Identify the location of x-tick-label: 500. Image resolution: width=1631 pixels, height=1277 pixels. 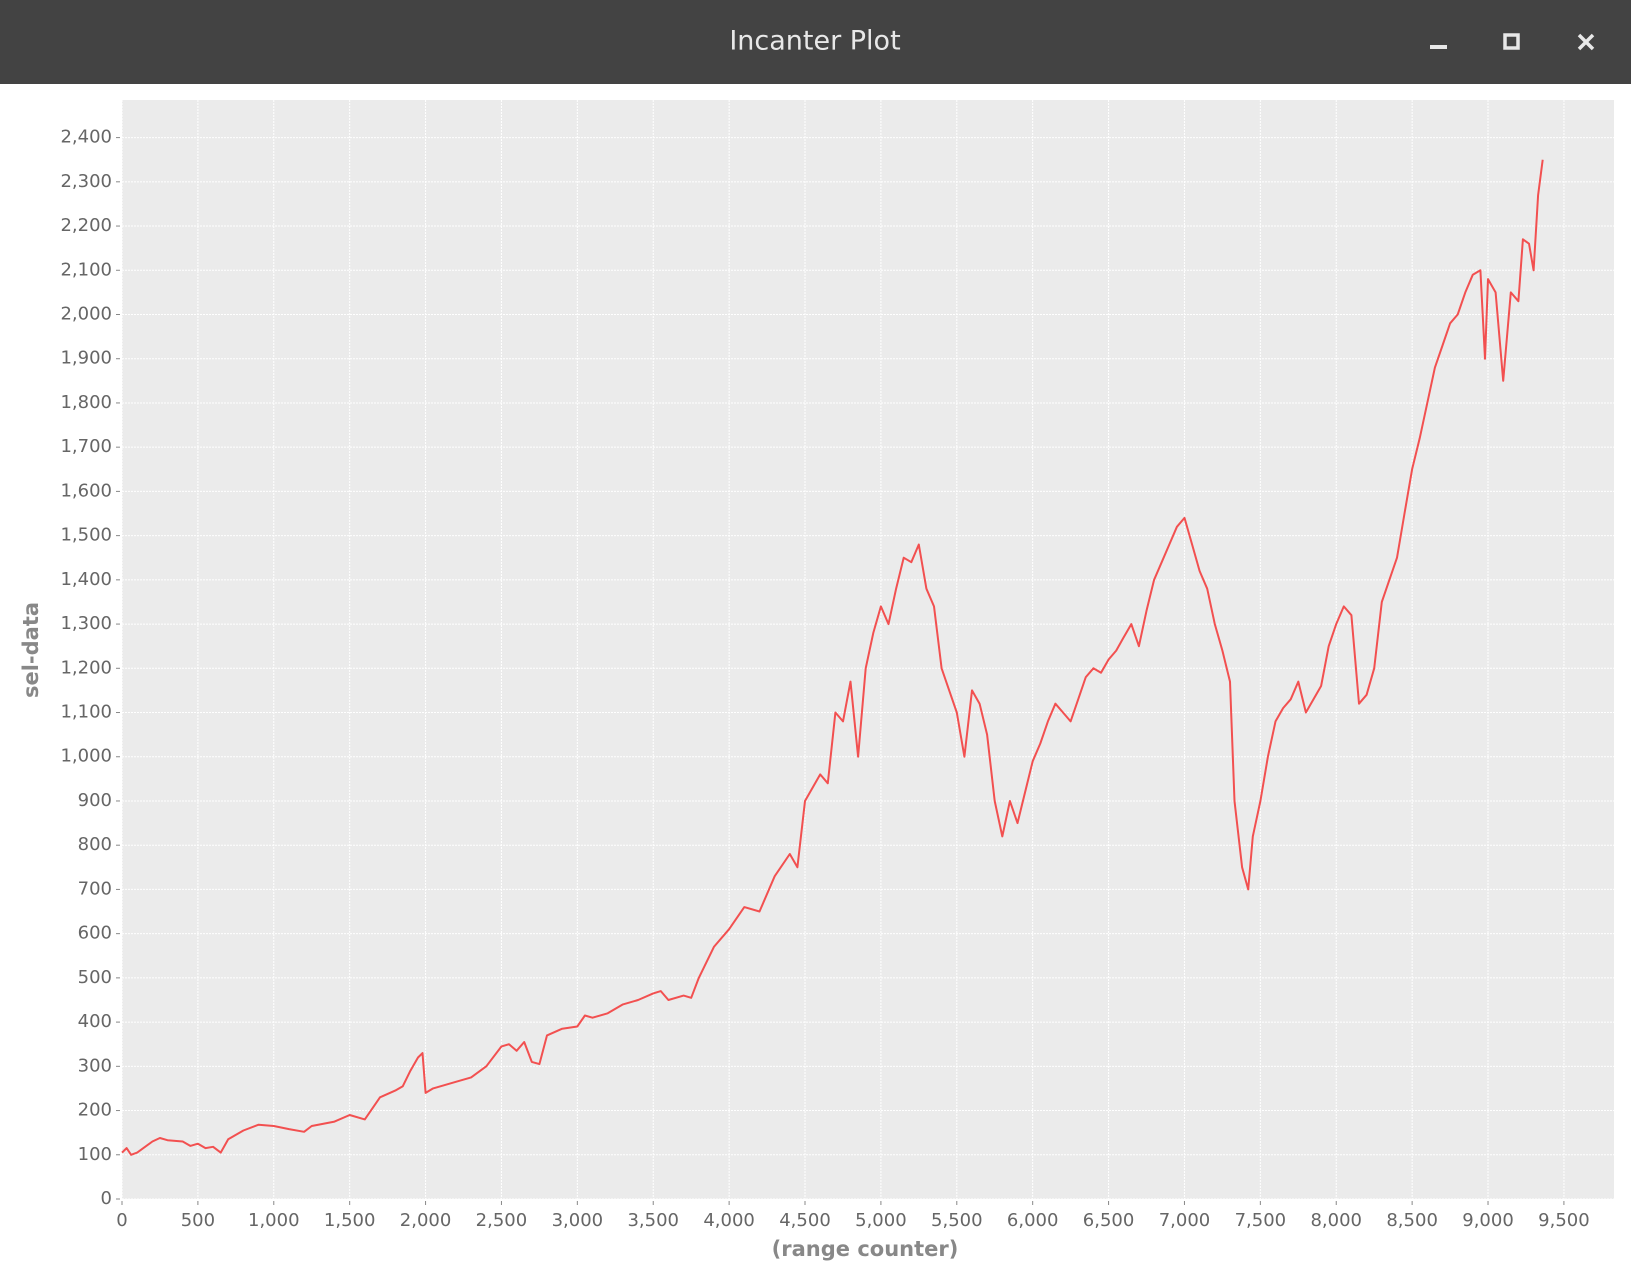
(198, 1220).